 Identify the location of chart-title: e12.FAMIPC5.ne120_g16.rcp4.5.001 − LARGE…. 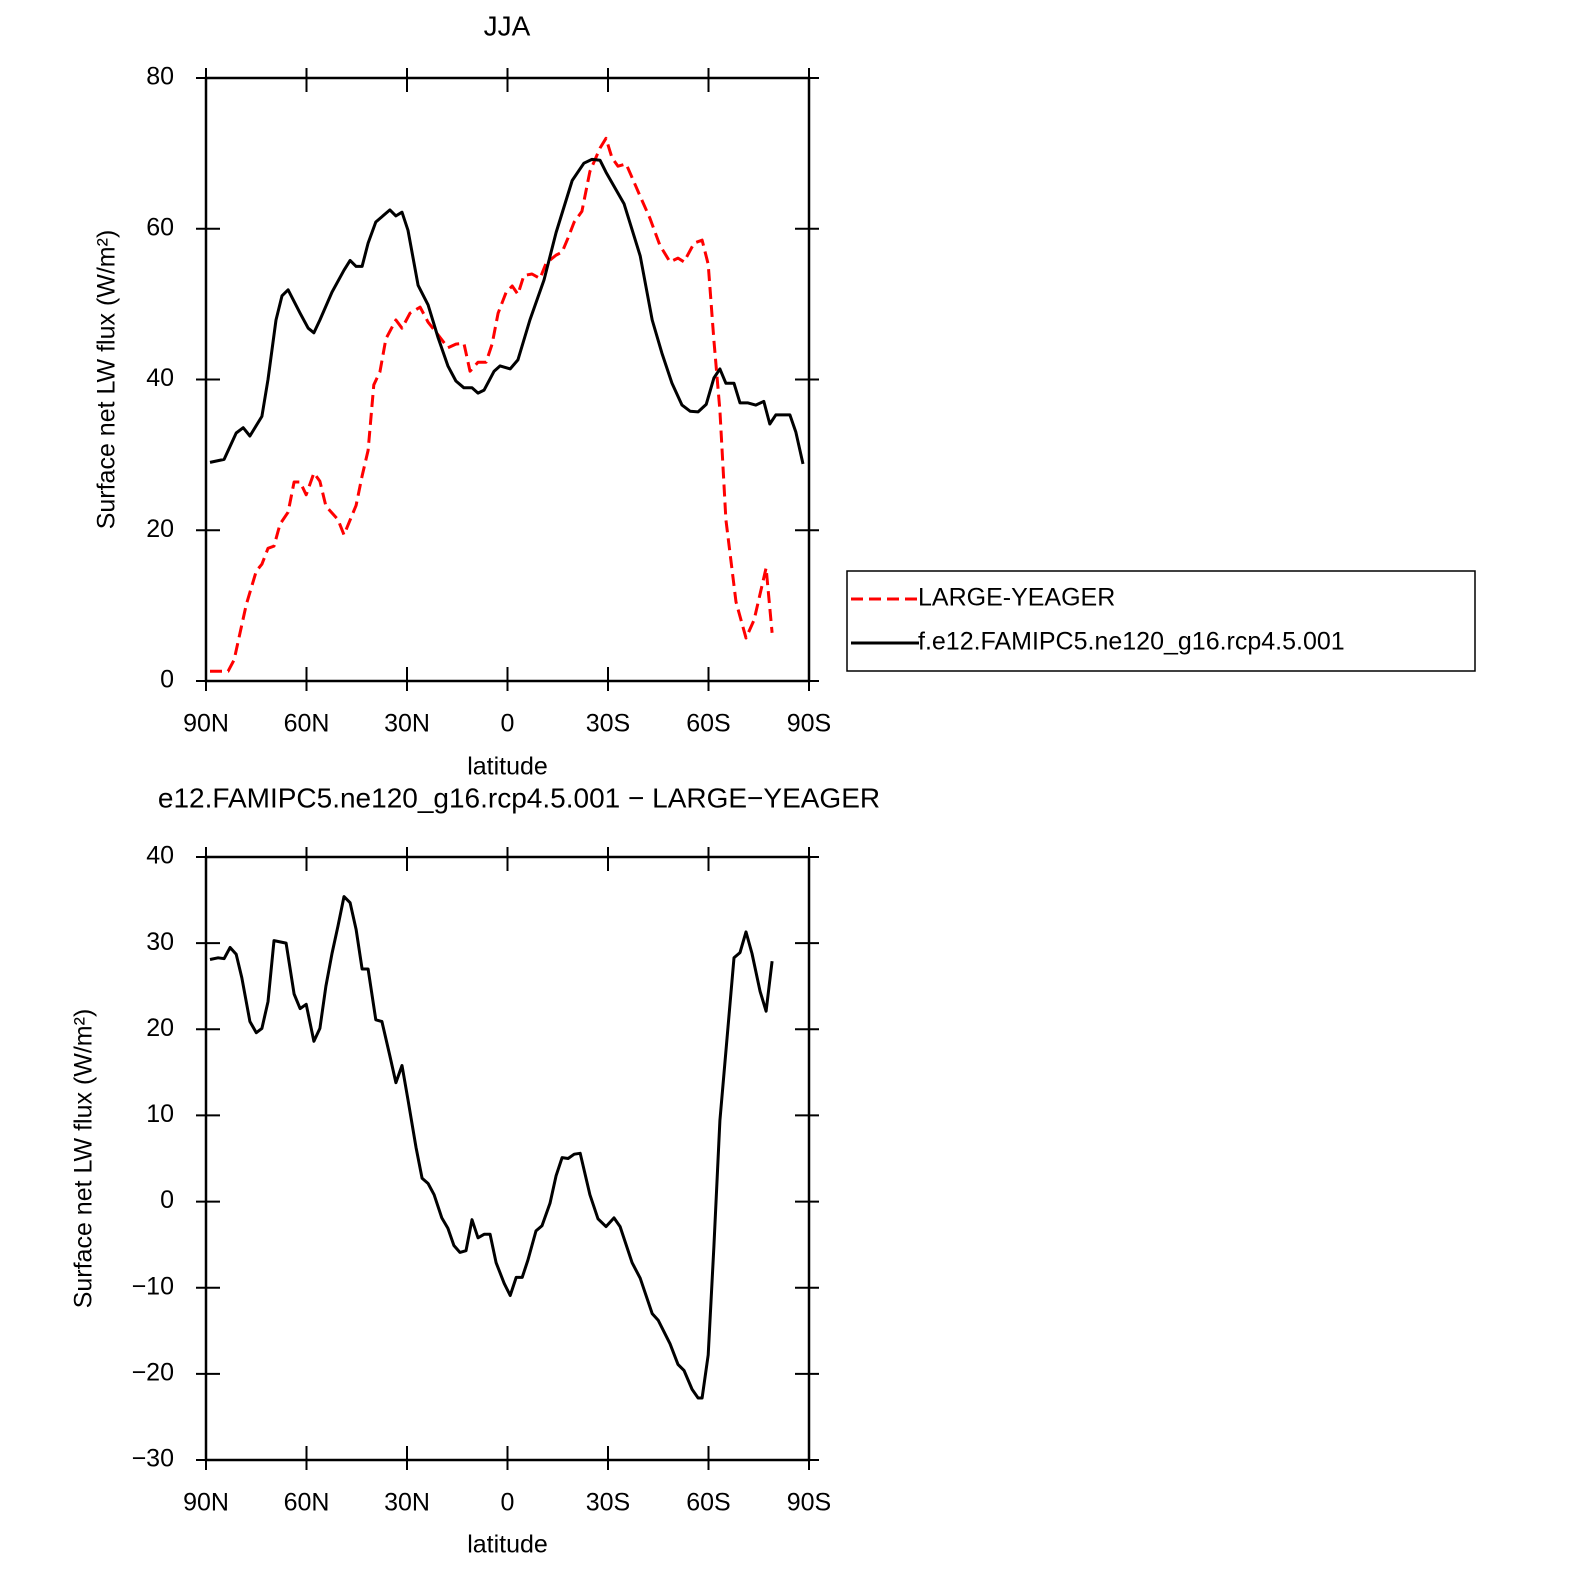
(519, 797).